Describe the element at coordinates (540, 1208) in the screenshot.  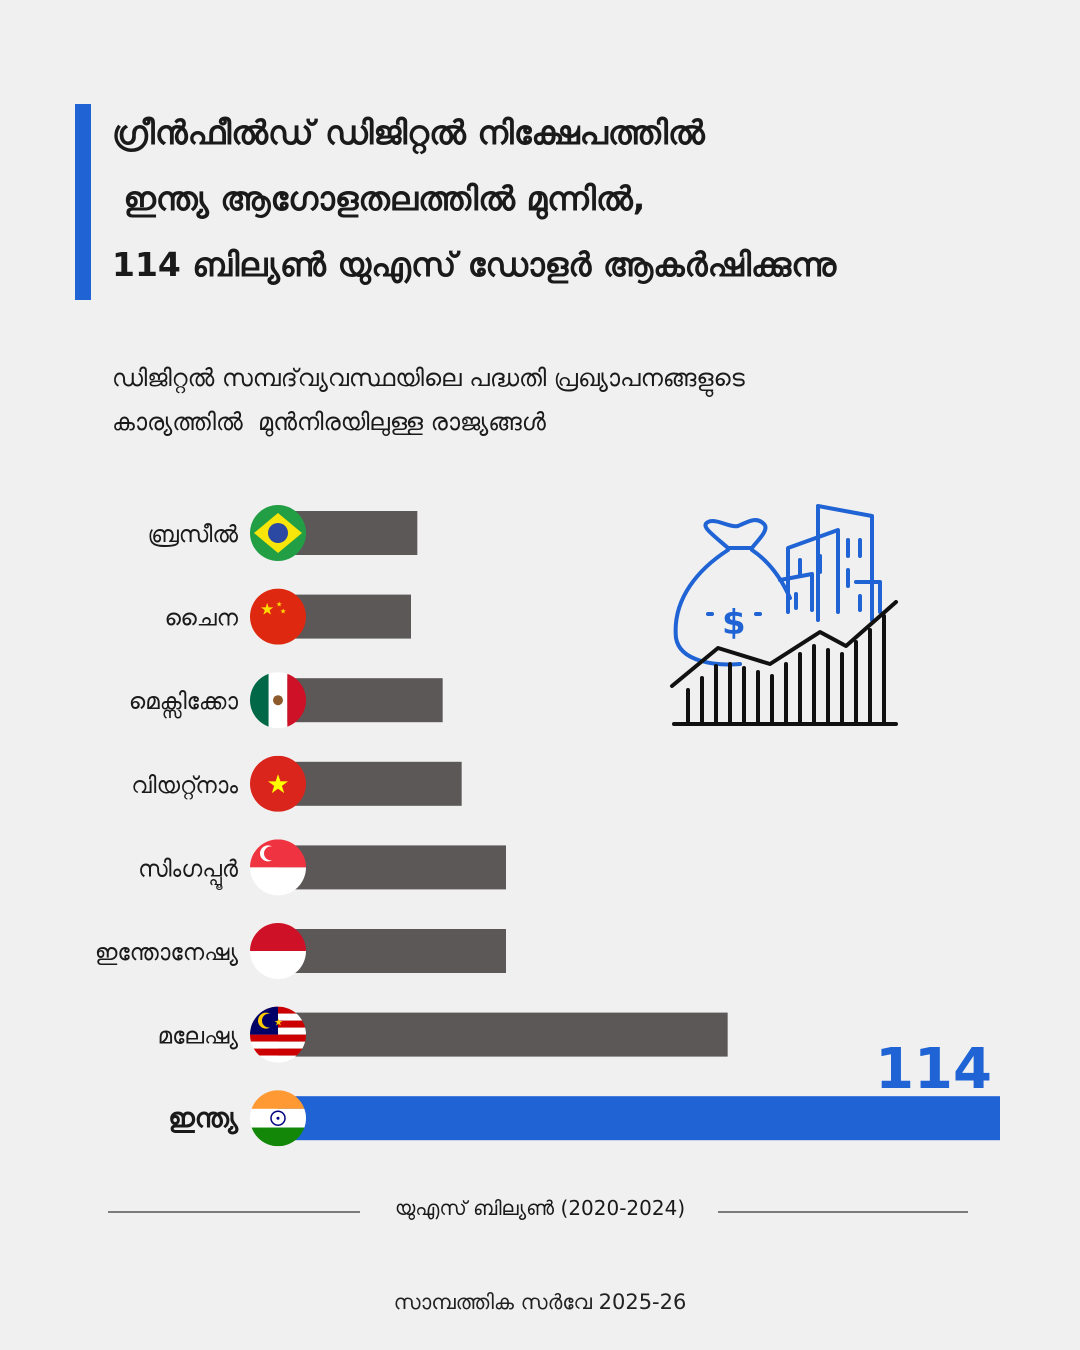
I see `axis-unit-note: യുഎസ് ബില്യൺ (2020-2024)` at that location.